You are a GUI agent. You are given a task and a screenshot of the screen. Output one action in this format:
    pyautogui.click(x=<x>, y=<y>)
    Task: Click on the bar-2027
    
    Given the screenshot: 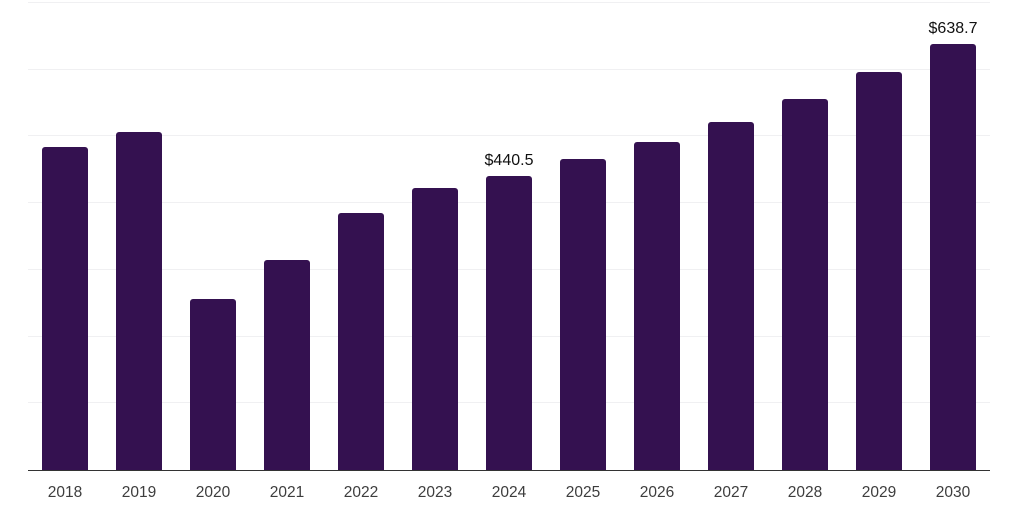 What is the action you would take?
    pyautogui.click(x=731, y=295)
    